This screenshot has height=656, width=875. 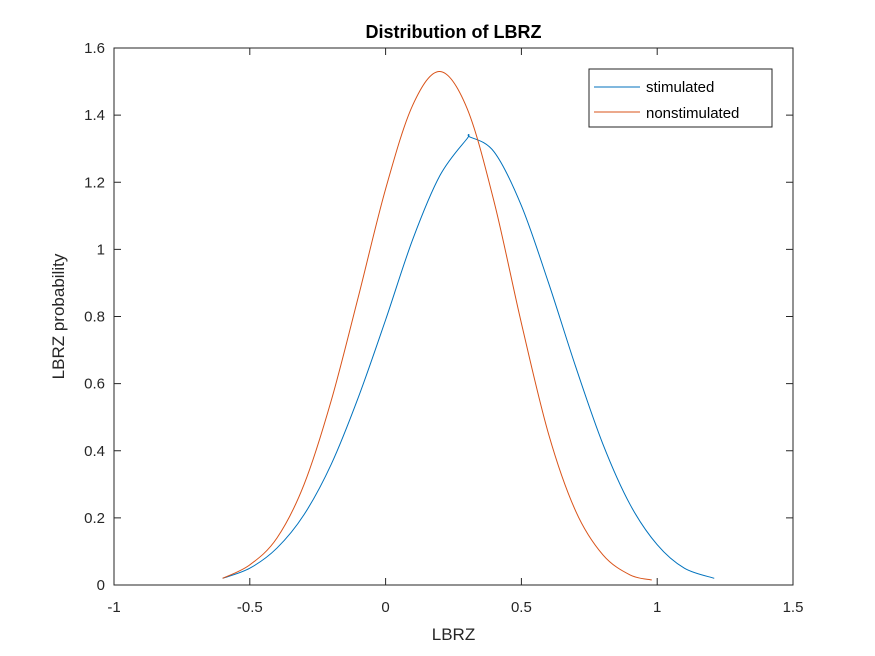 I want to click on x-tick-label: 0, so click(x=385, y=607).